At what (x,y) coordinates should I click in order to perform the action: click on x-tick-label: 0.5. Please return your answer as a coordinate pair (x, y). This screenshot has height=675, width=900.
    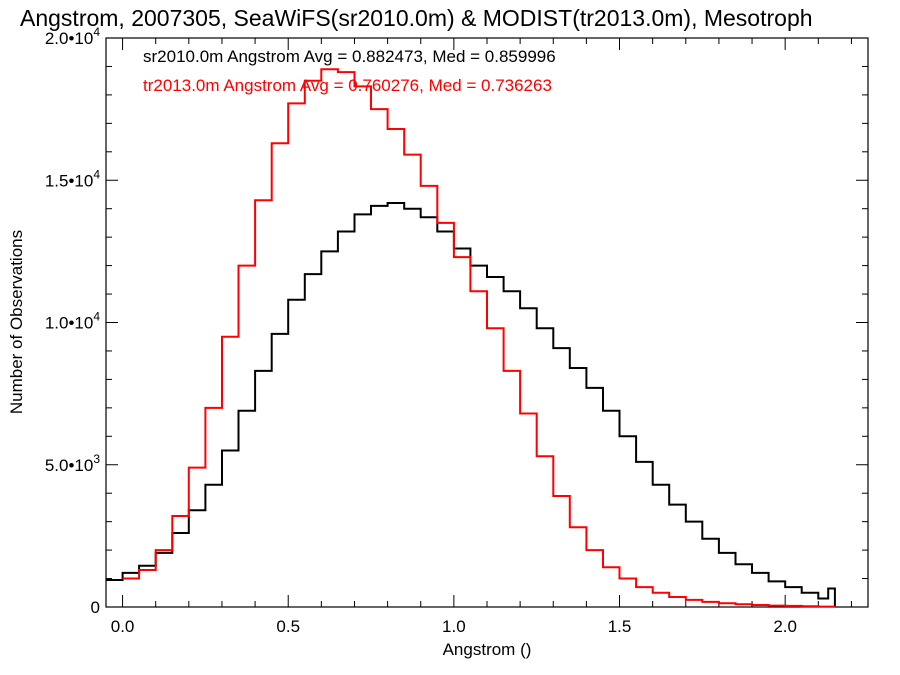
    Looking at the image, I should click on (288, 626).